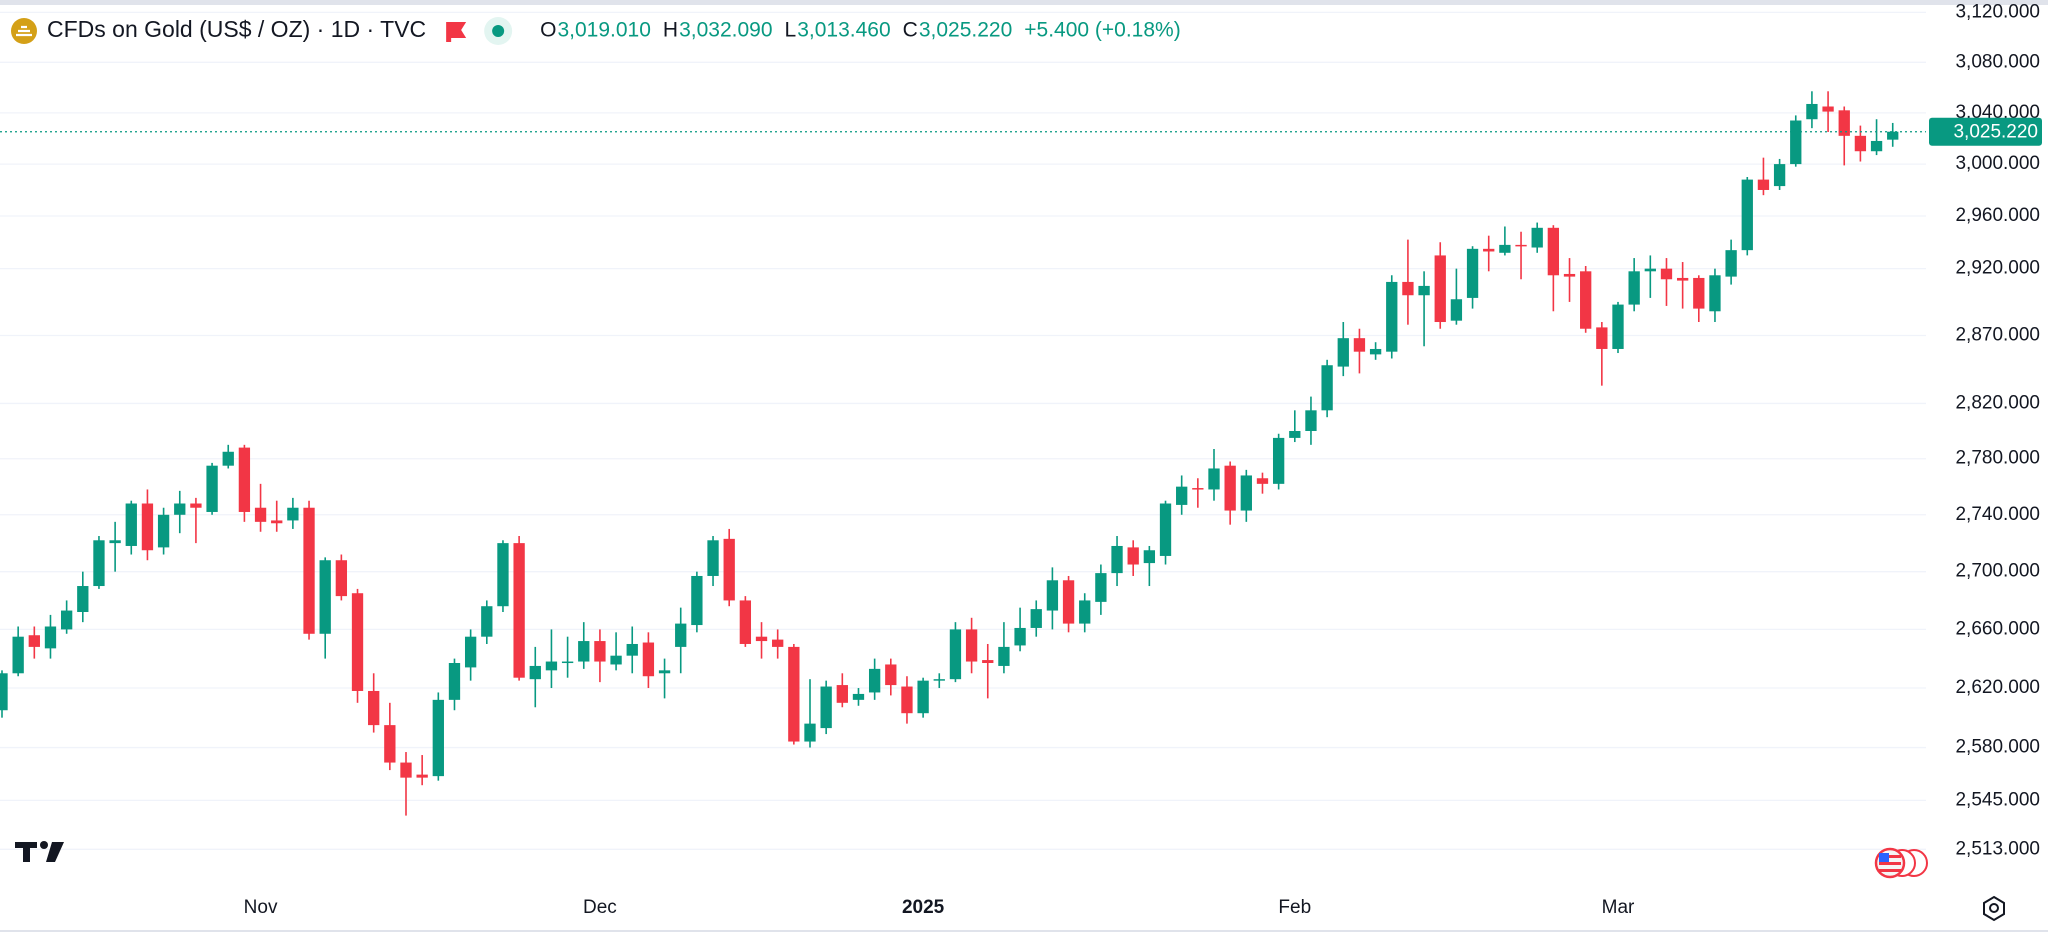  What do you see at coordinates (261, 907) in the screenshot?
I see `x-tick-label: Nov` at bounding box center [261, 907].